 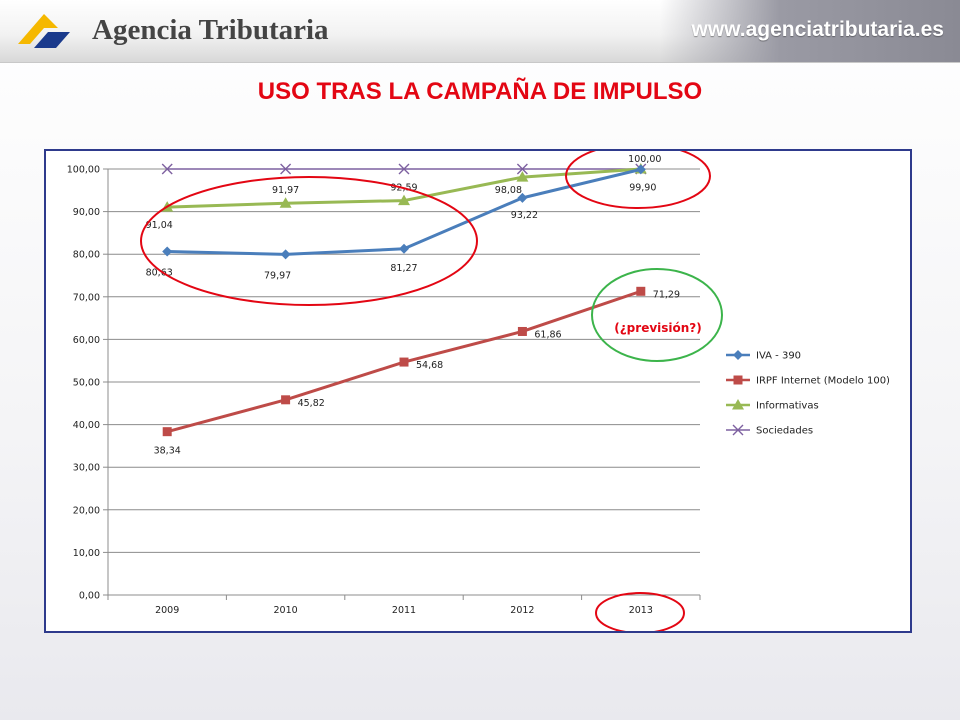 What do you see at coordinates (159, 225) in the screenshot?
I see `data-label: 91,04` at bounding box center [159, 225].